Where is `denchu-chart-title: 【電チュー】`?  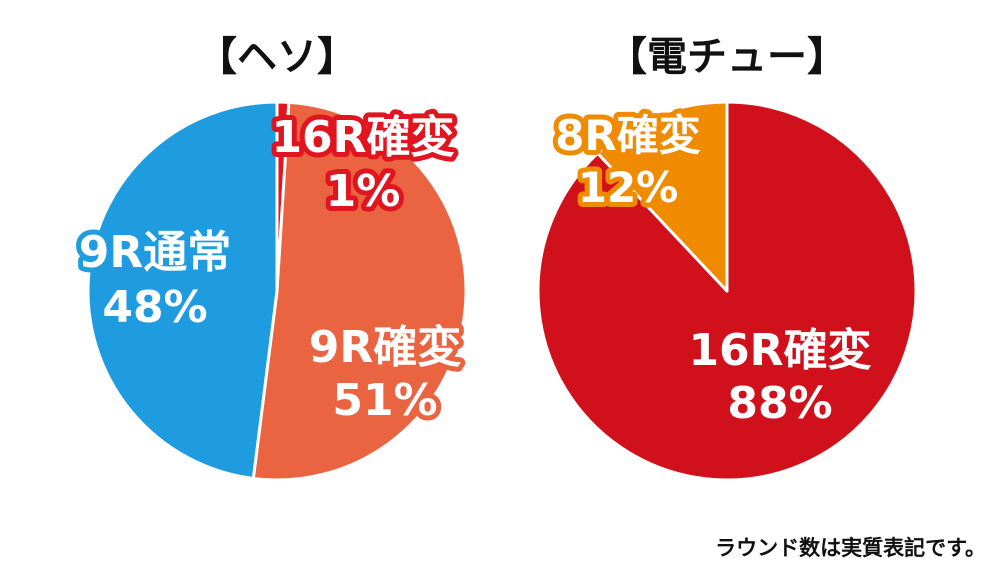
denchu-chart-title: 【電チュー】 is located at coordinates (727, 57).